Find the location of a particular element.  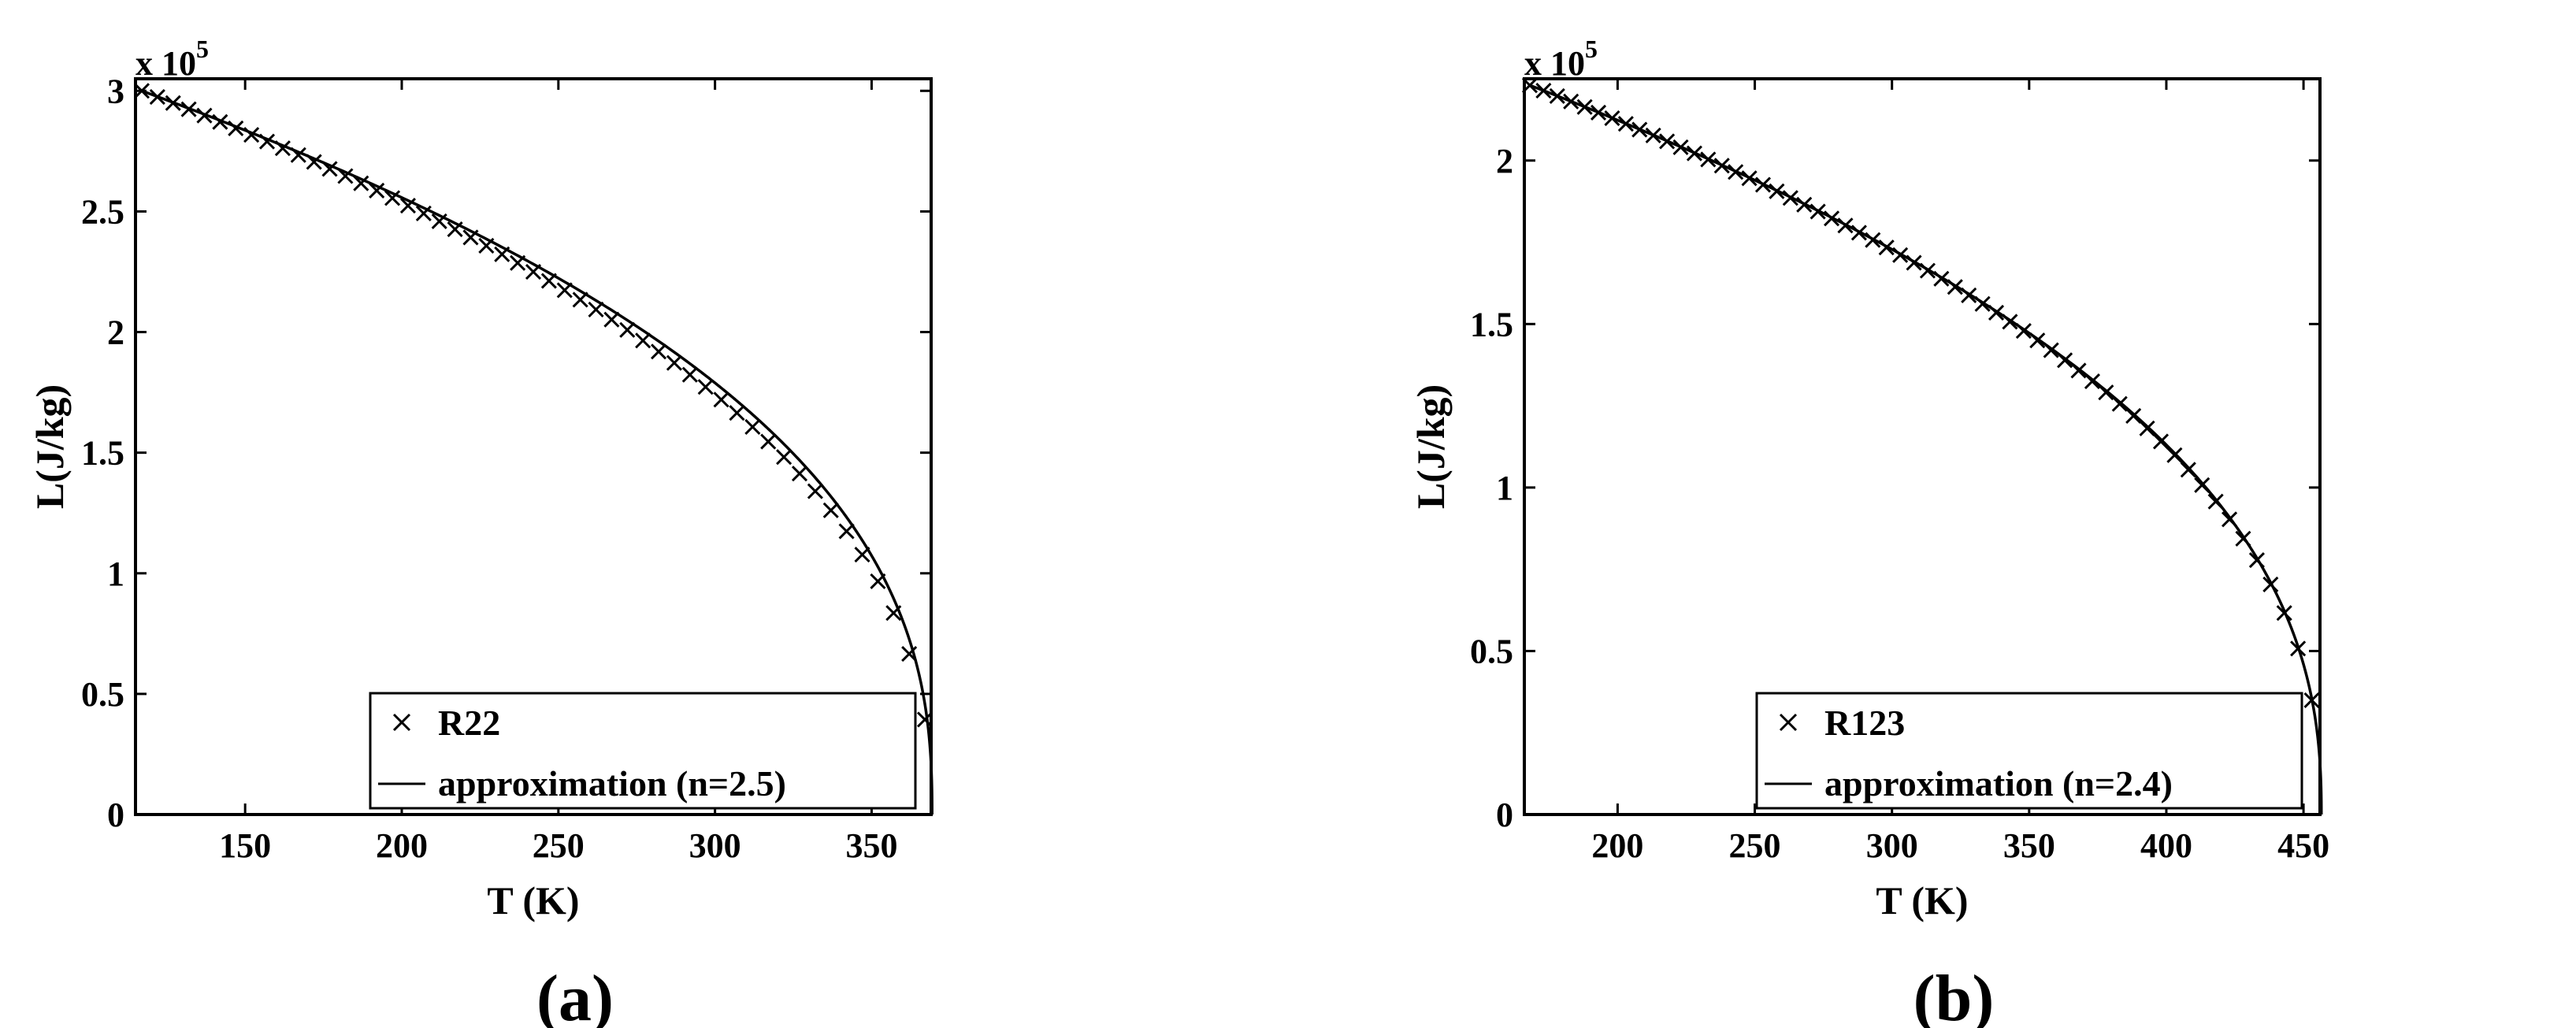

panel-b-y-axis-label: L(J/kg) is located at coordinates (1431, 446).